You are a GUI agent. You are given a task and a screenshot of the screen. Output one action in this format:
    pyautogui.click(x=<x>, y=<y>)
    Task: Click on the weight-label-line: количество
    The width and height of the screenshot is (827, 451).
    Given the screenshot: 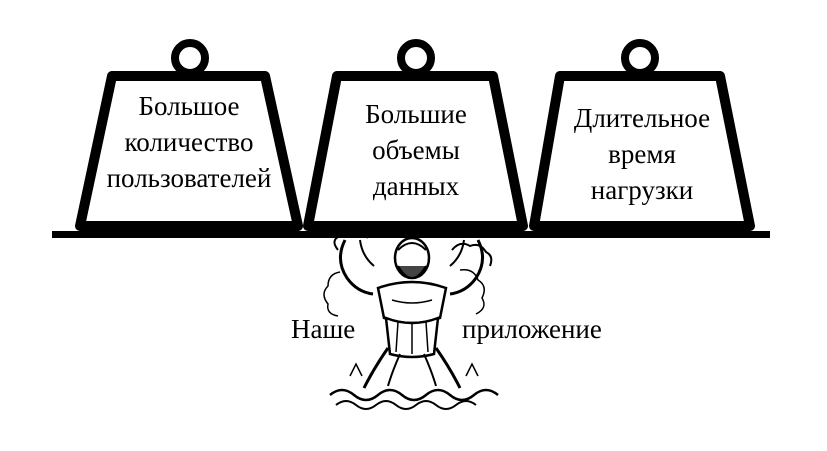 What is the action you would take?
    pyautogui.click(x=189, y=142)
    